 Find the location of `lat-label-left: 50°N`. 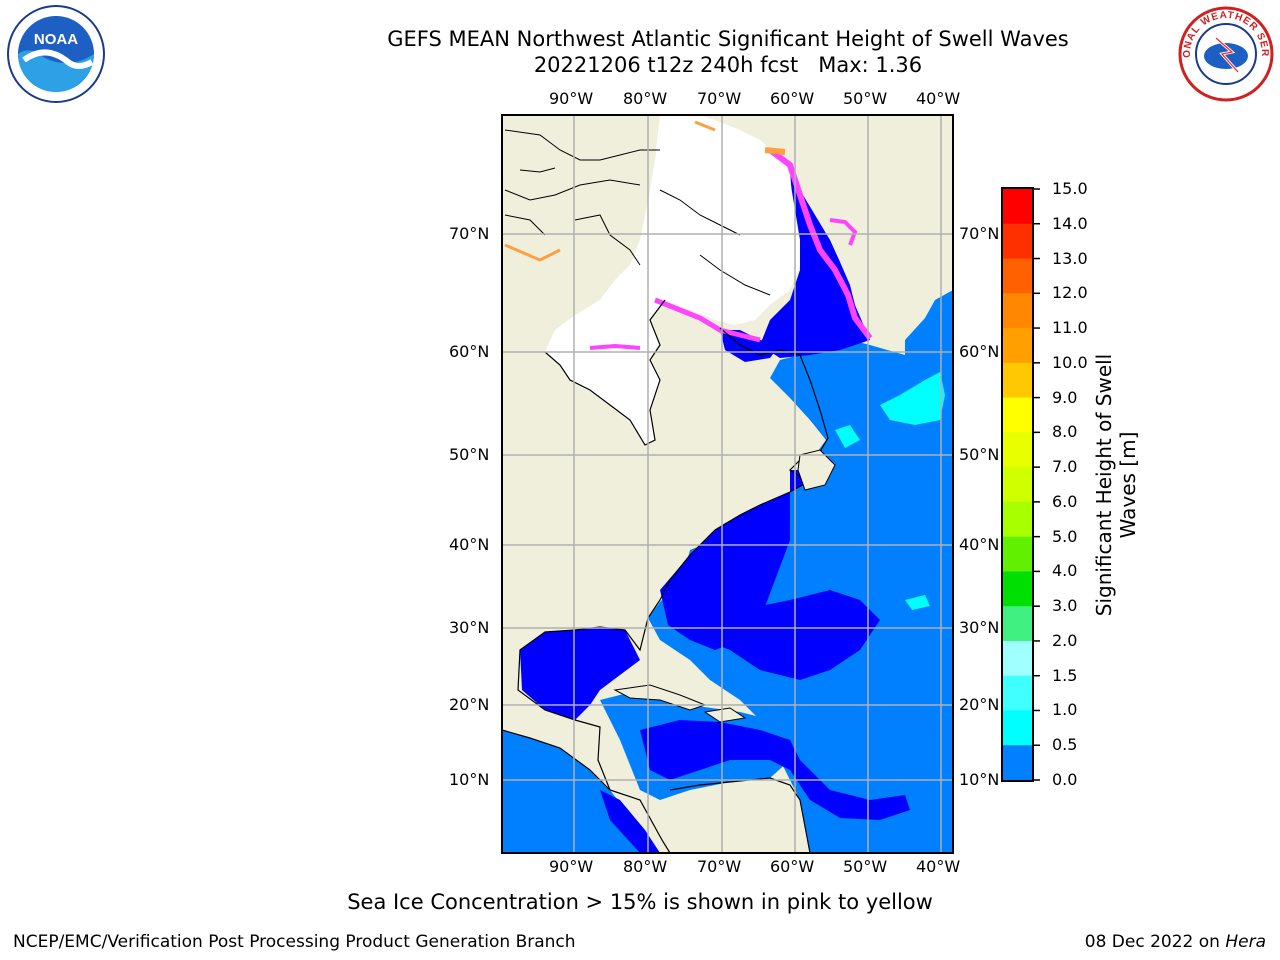

lat-label-left: 50°N is located at coordinates (469, 454).